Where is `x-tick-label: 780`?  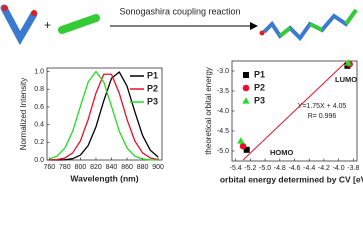
x-tick-label: 780 is located at coordinates (65, 167).